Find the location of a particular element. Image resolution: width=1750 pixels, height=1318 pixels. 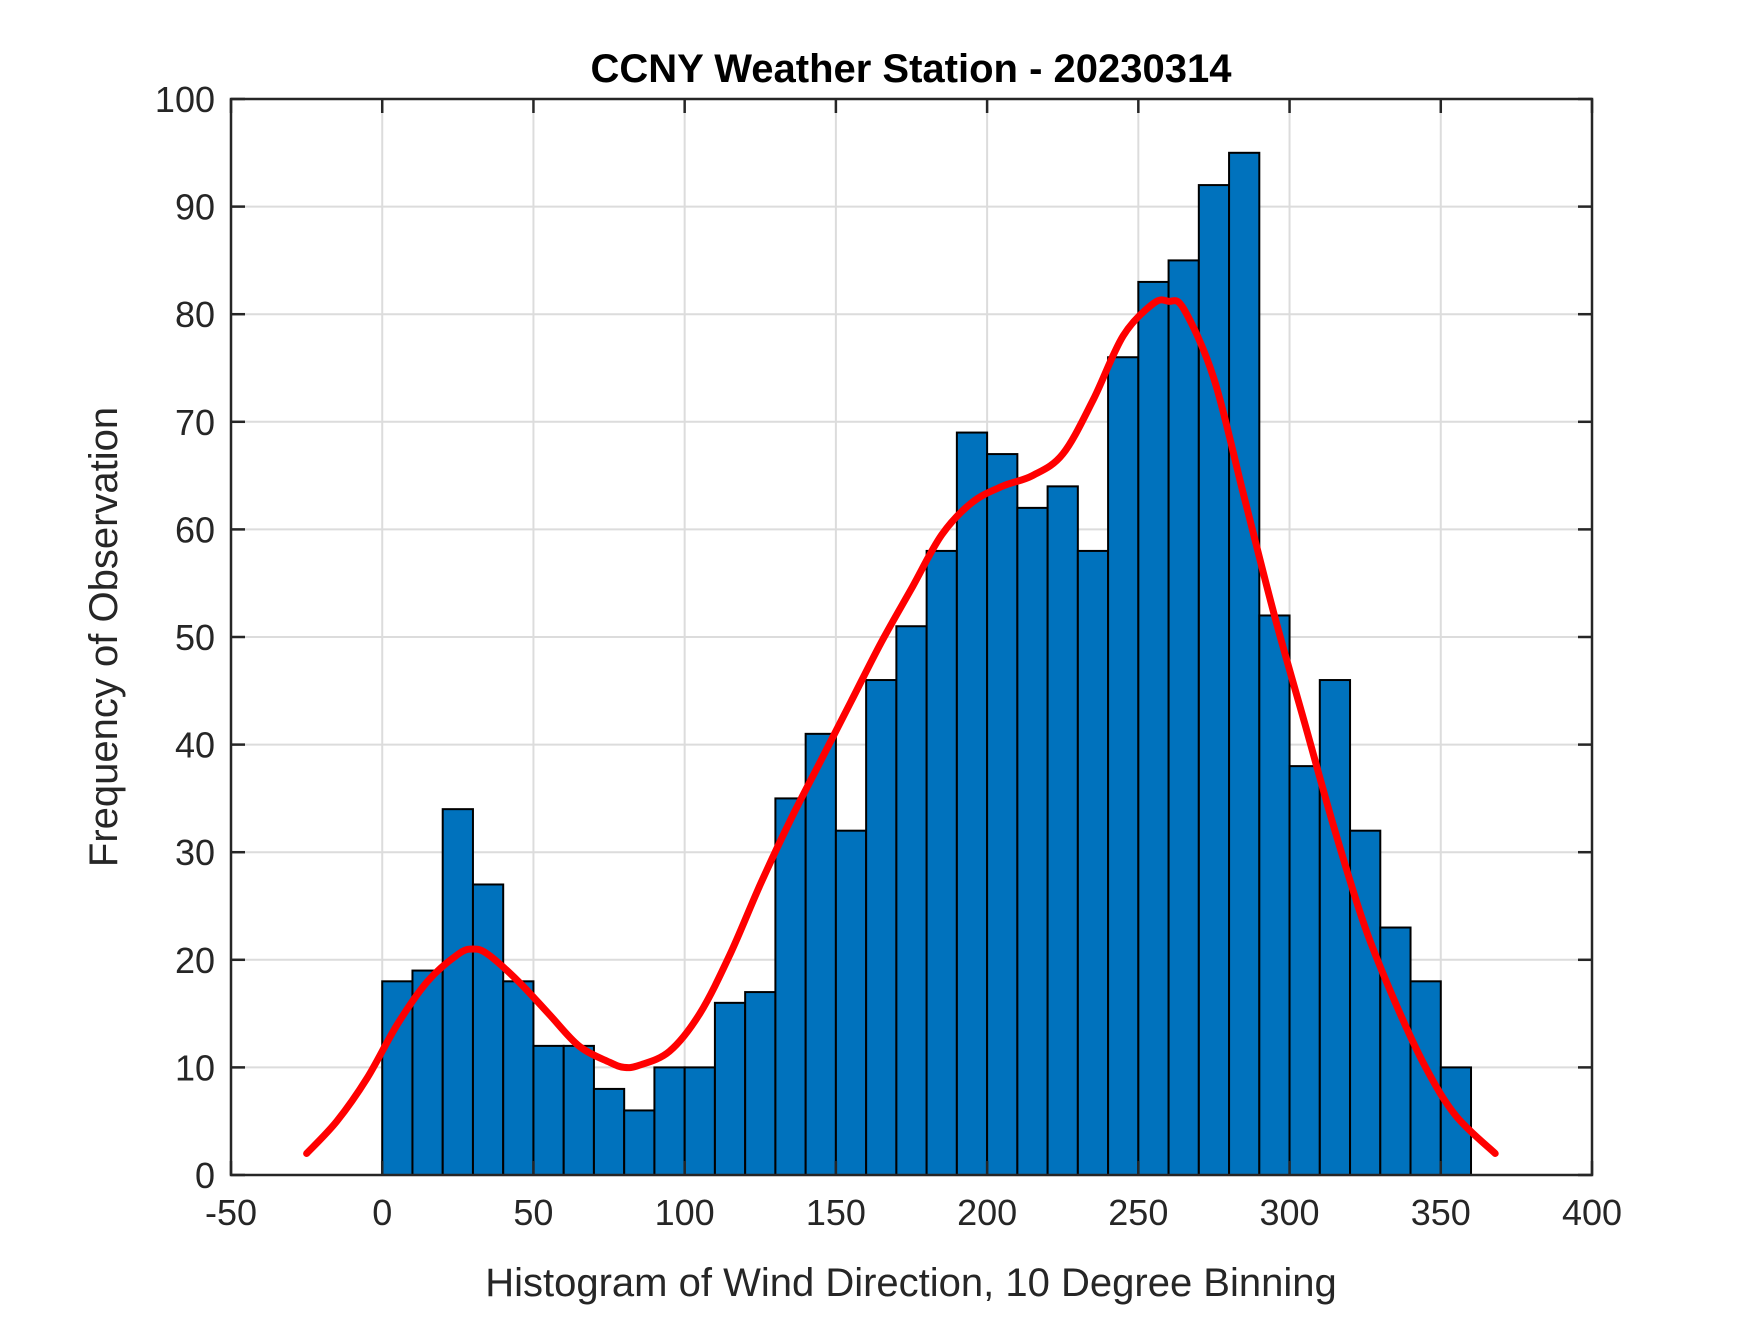

x-tick-label: 50 is located at coordinates (533, 1212).